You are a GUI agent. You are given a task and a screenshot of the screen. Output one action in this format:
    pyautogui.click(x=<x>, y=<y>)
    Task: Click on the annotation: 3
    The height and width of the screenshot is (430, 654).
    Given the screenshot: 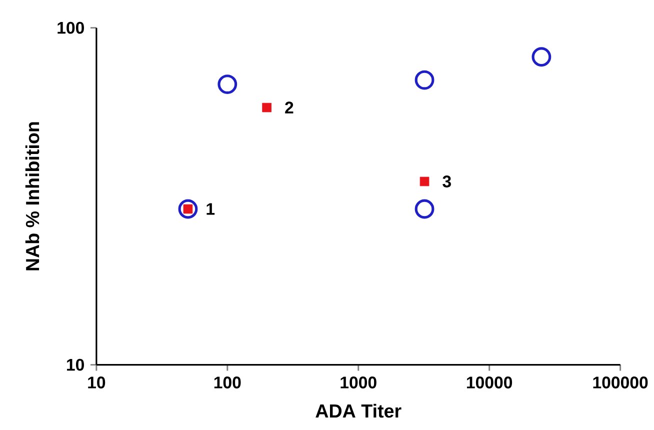 What is the action you would take?
    pyautogui.click(x=446, y=181)
    